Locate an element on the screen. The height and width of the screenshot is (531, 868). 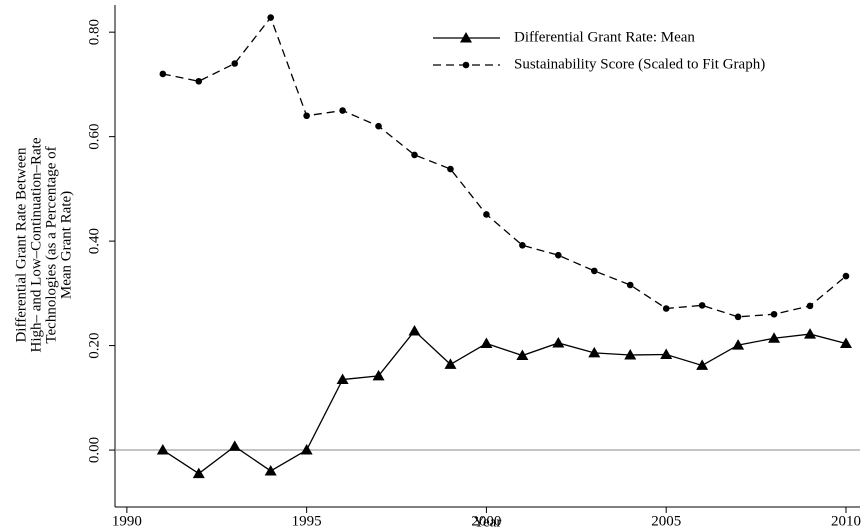
x-axis-title: Year is located at coordinates (488, 522).